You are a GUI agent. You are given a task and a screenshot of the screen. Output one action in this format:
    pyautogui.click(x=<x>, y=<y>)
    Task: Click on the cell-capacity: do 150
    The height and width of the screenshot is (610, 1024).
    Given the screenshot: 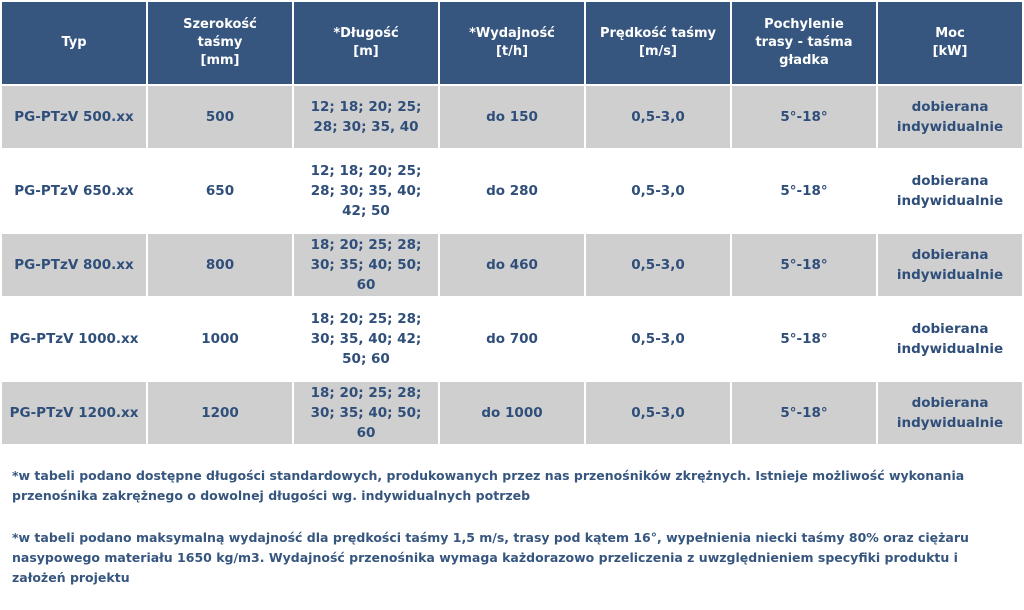 What is the action you would take?
    pyautogui.click(x=512, y=117)
    